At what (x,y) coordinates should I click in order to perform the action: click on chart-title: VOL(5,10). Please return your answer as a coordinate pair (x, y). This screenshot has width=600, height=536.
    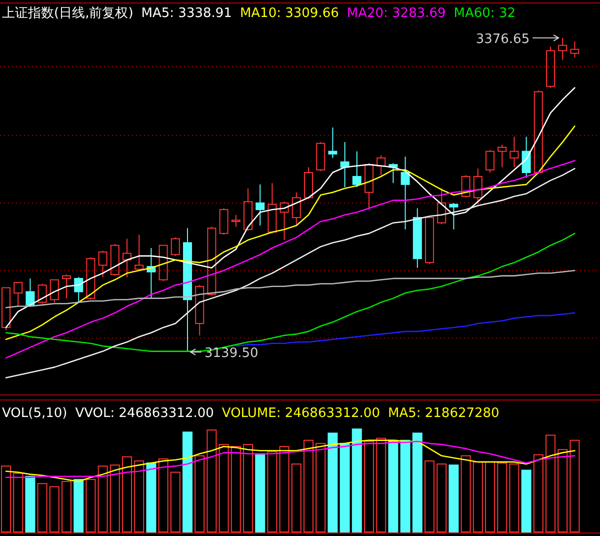
    Looking at the image, I should click on (35, 413).